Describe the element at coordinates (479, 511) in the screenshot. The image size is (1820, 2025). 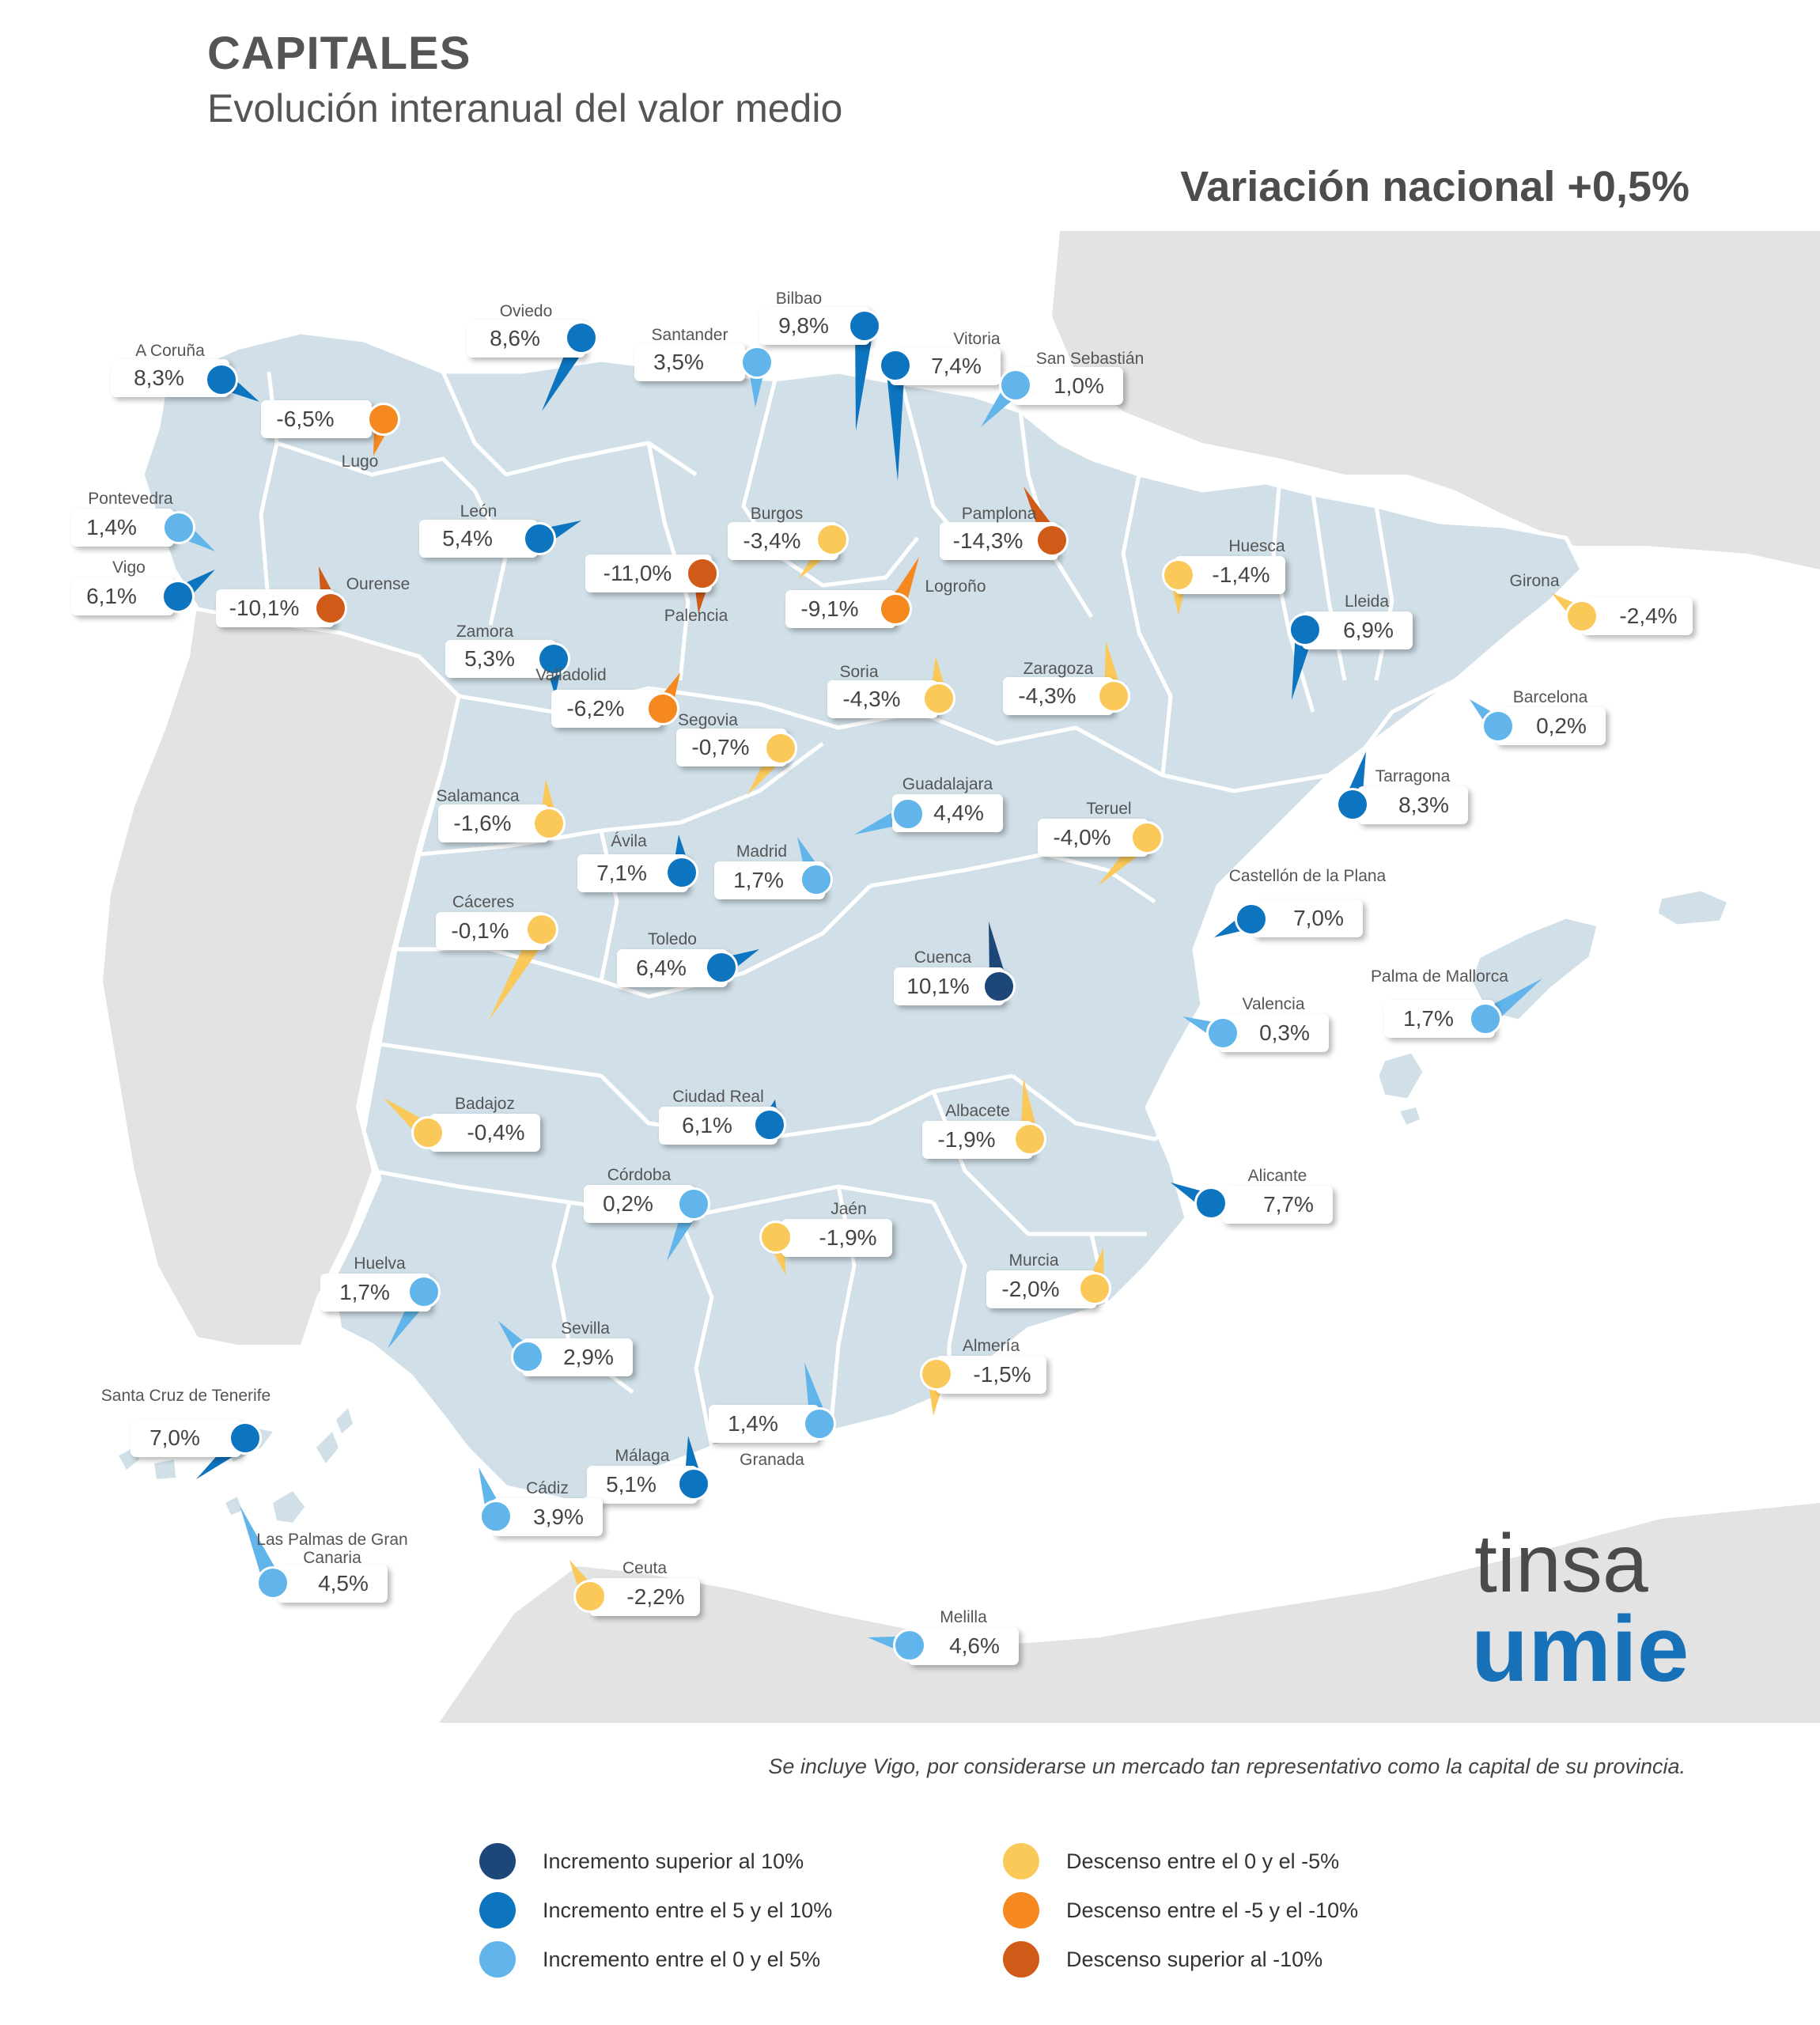
I see `city-name: León` at that location.